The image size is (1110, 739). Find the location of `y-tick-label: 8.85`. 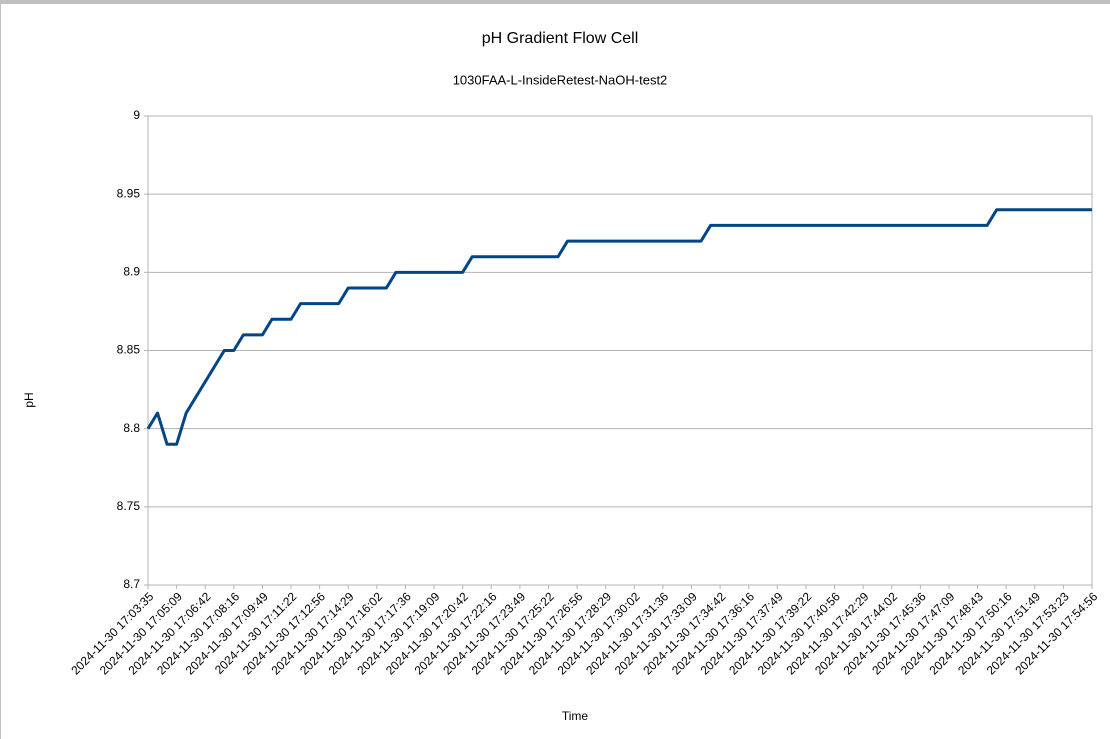

y-tick-label: 8.85 is located at coordinates (129, 350).